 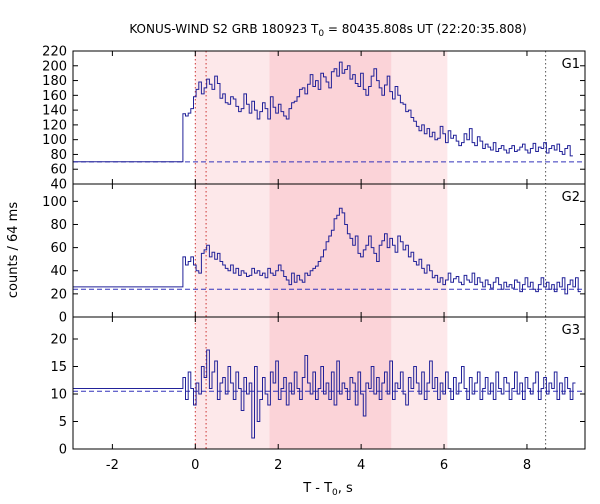 I want to click on y-tick-label-g1: 100, so click(x=54, y=140).